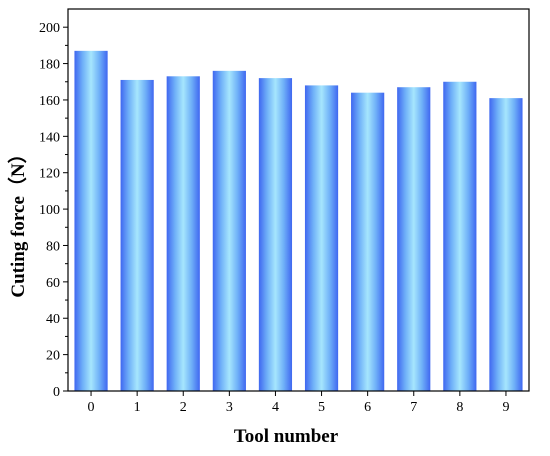 The image size is (550, 456). Describe the element at coordinates (91, 407) in the screenshot. I see `x-tick-label: 0` at that location.